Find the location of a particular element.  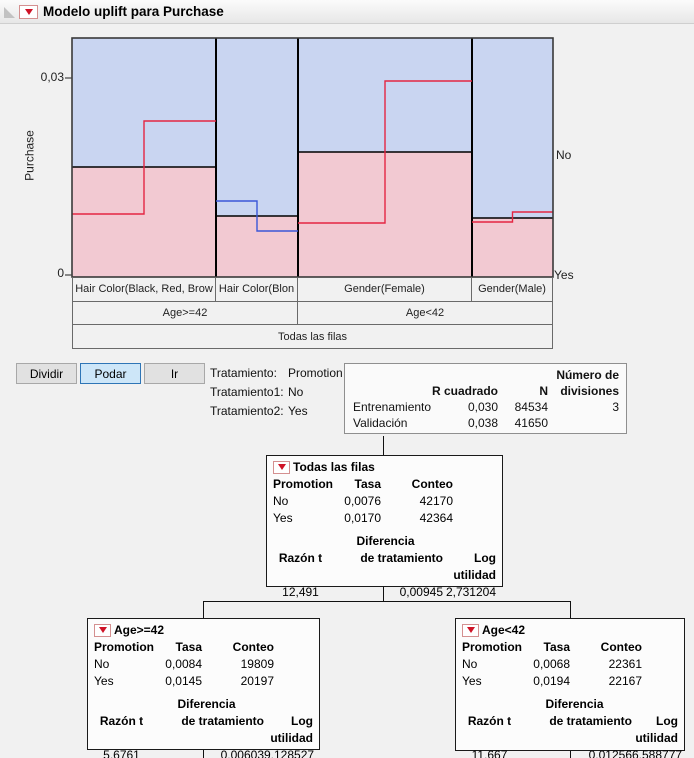

axis-cell: Hair Color(Blon is located at coordinates (257, 289).